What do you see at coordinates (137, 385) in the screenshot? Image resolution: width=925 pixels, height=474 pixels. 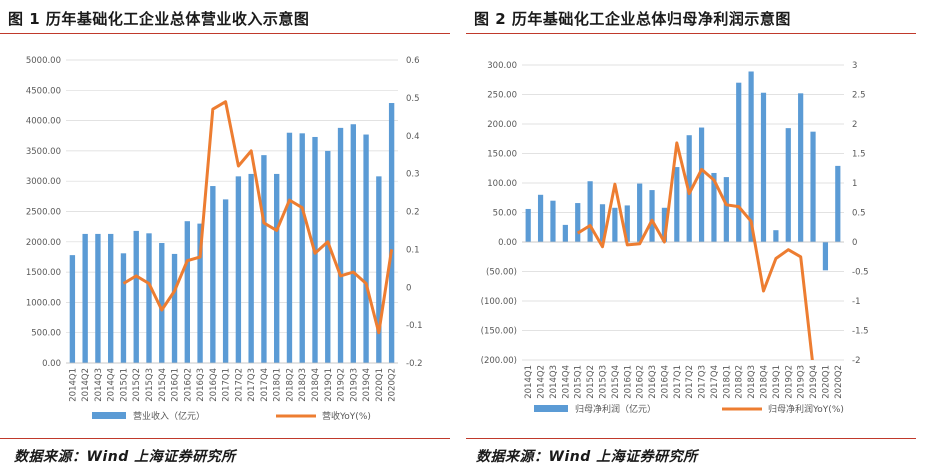 I see `revenue-x-tick: 2015Q2` at bounding box center [137, 385].